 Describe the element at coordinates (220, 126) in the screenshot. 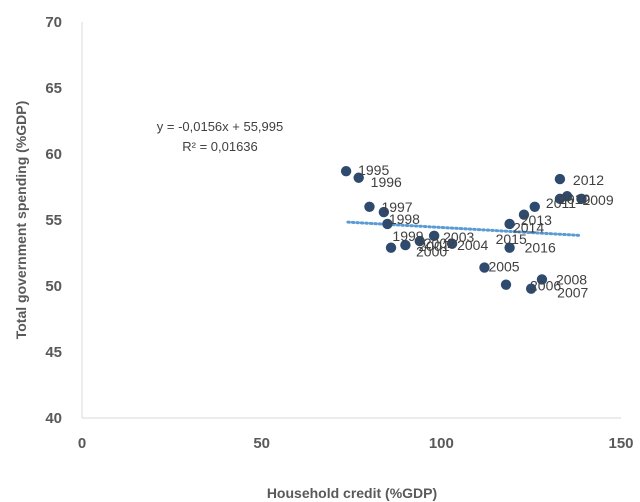

I see `trendline-equation: y = -0,0156x + 55,995` at that location.